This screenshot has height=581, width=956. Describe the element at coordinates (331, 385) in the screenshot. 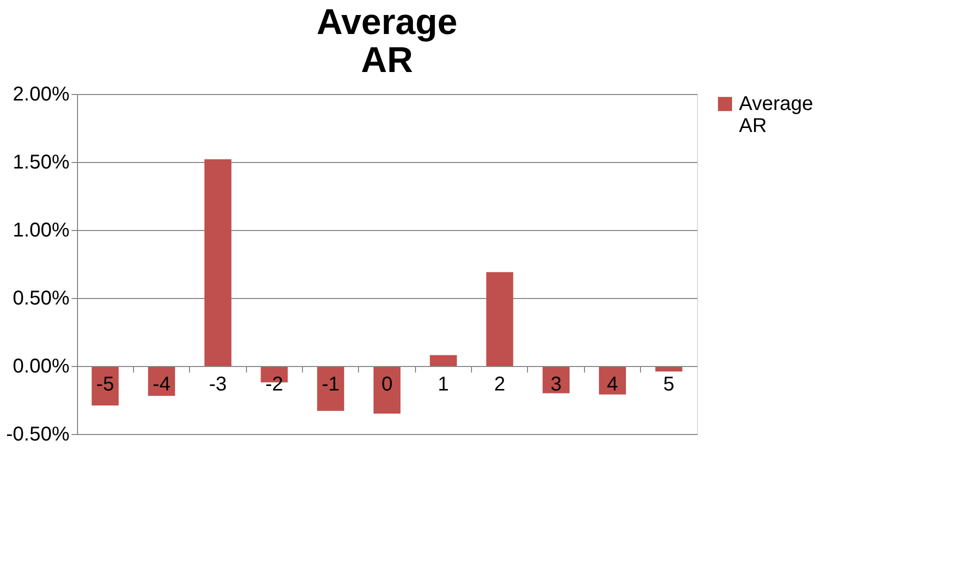

I see `x-tick-label: -1` at that location.